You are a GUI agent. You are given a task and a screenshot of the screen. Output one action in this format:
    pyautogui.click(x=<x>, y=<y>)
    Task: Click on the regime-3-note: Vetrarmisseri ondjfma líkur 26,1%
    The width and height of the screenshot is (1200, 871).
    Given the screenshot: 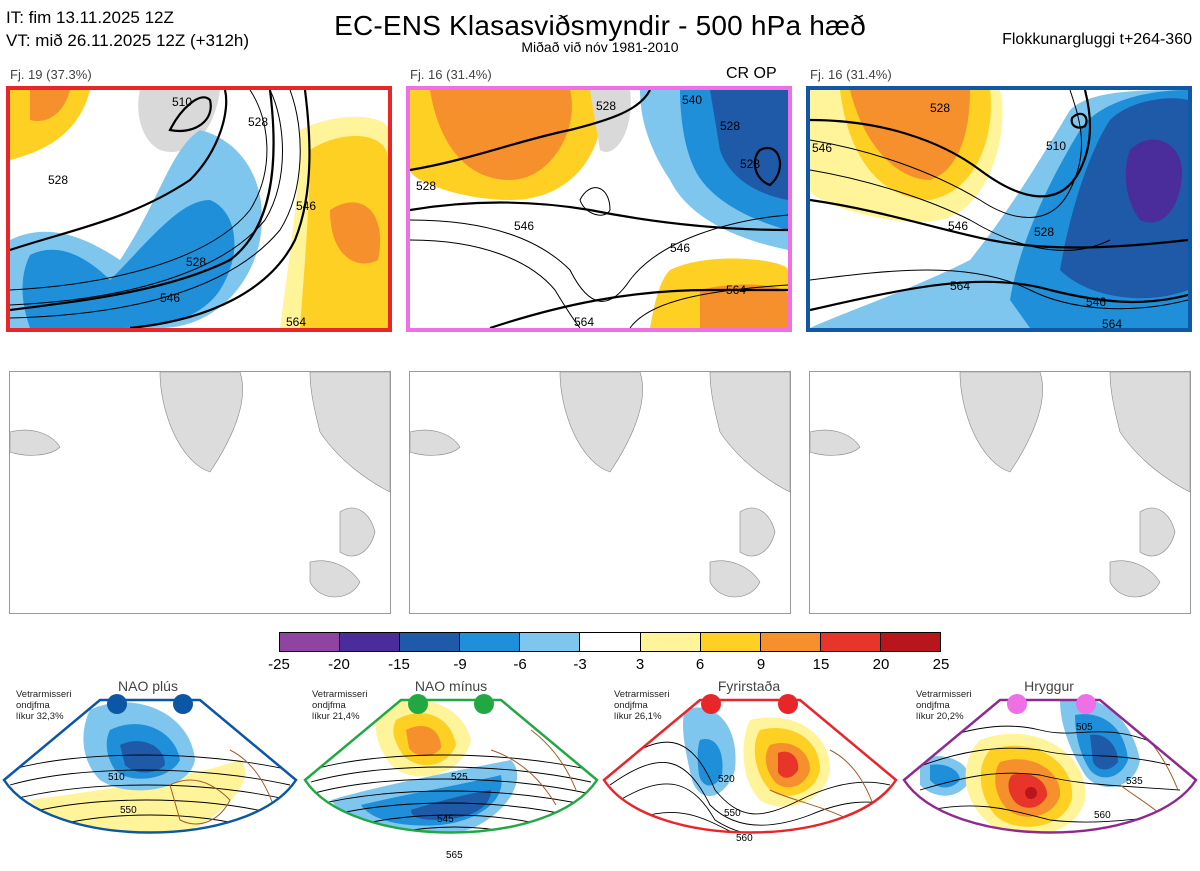 What is the action you would take?
    pyautogui.click(x=642, y=705)
    